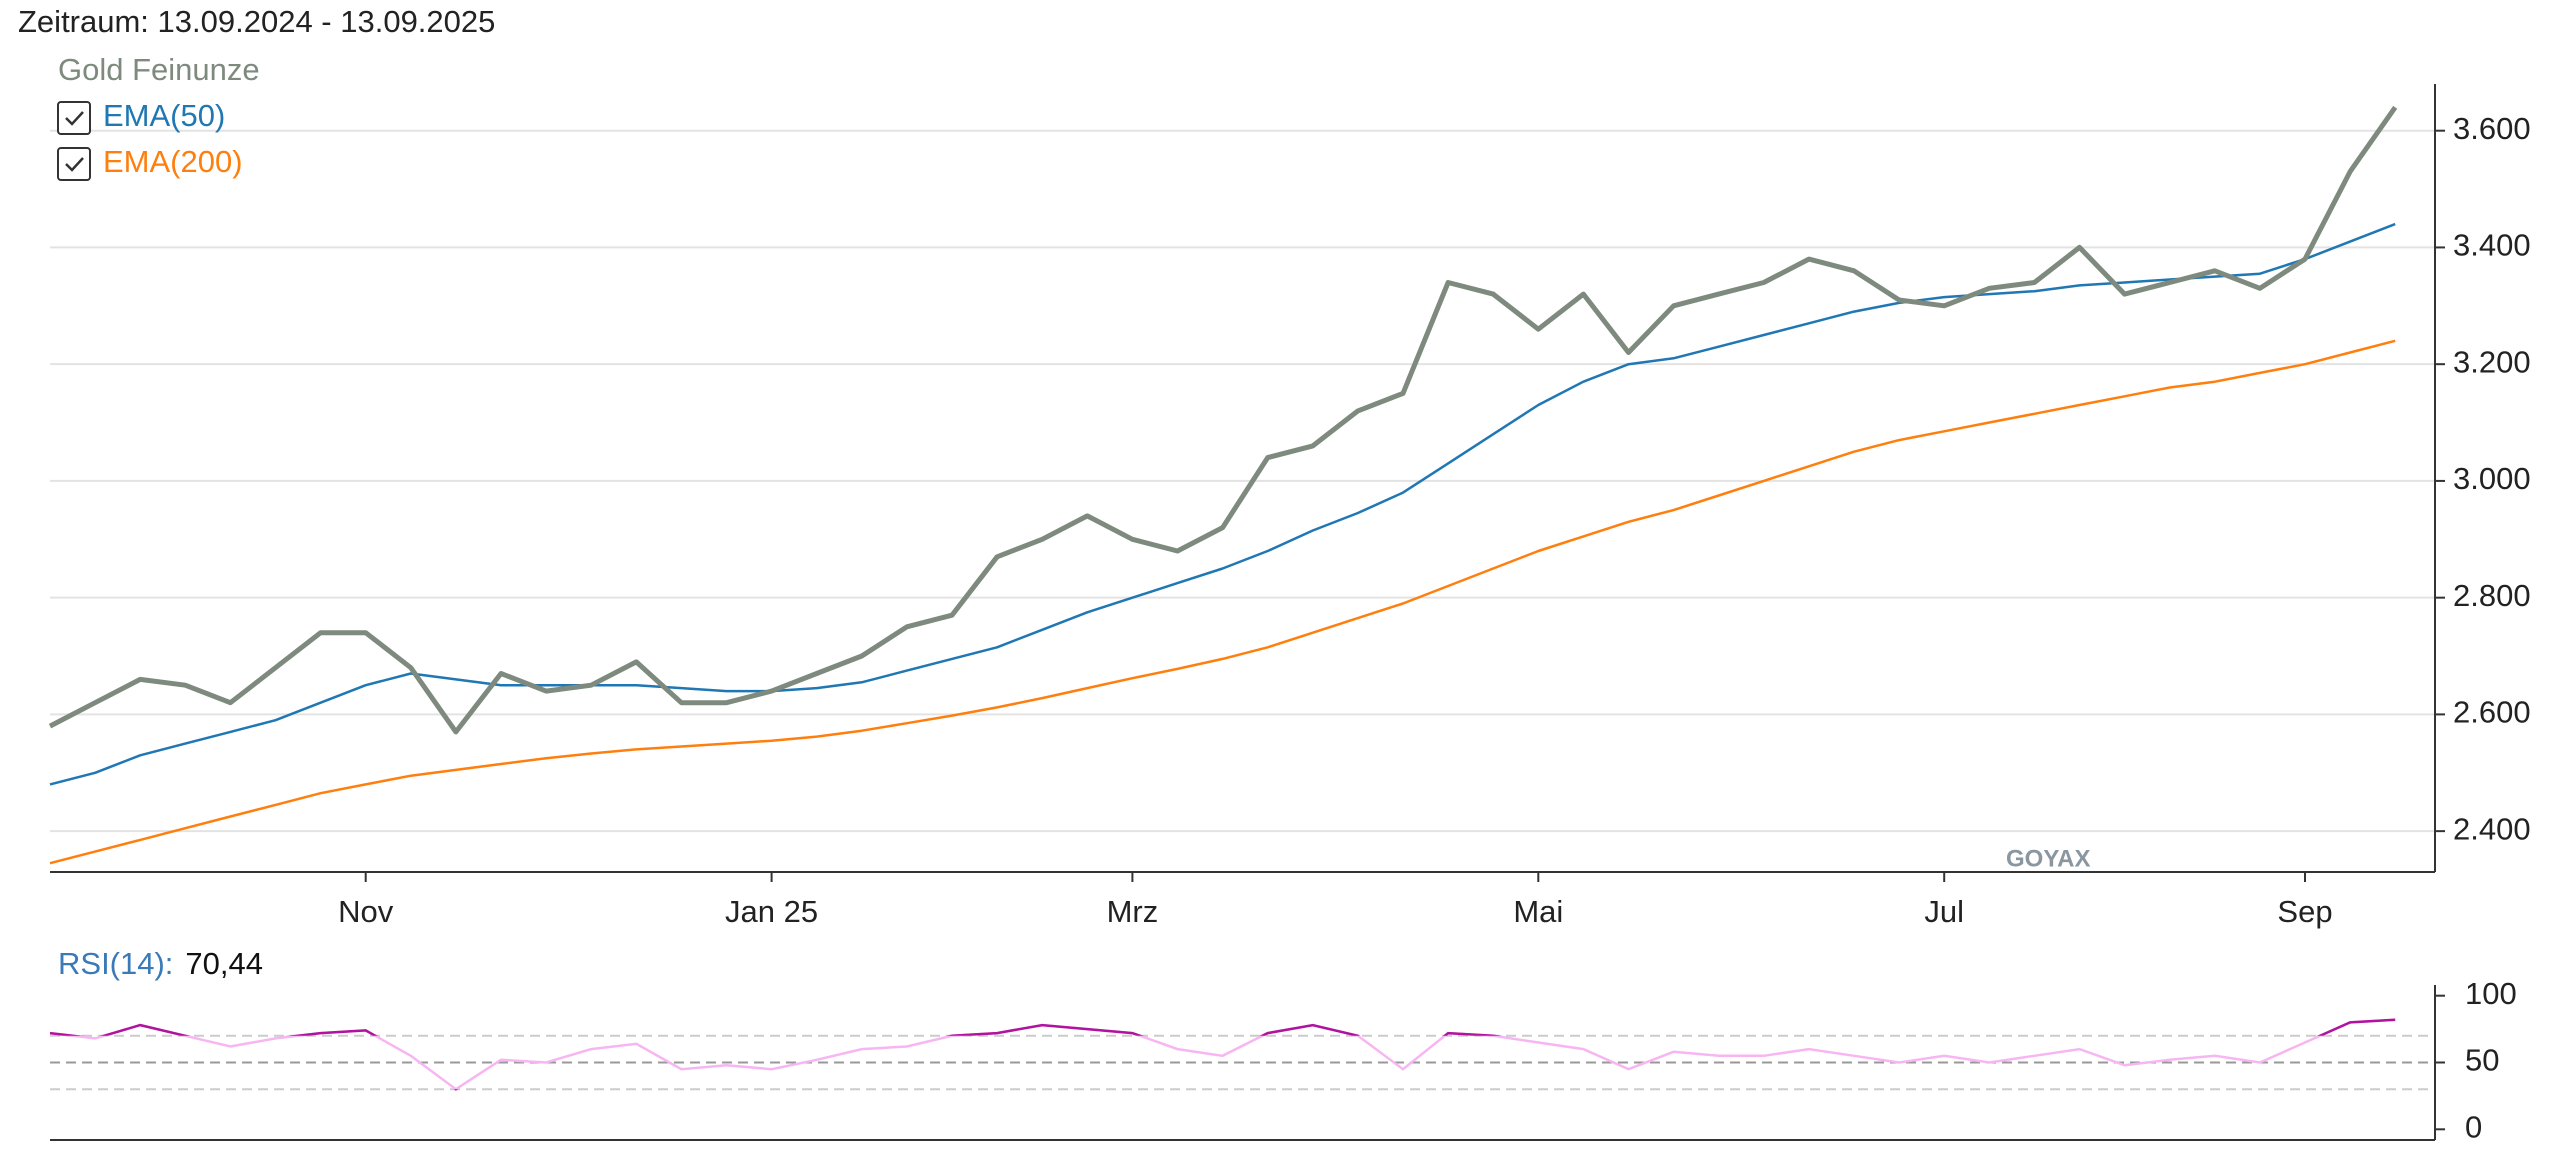 This screenshot has height=1152, width=2560. What do you see at coordinates (2492, 712) in the screenshot?
I see `y-tick-label: 2.600` at bounding box center [2492, 712].